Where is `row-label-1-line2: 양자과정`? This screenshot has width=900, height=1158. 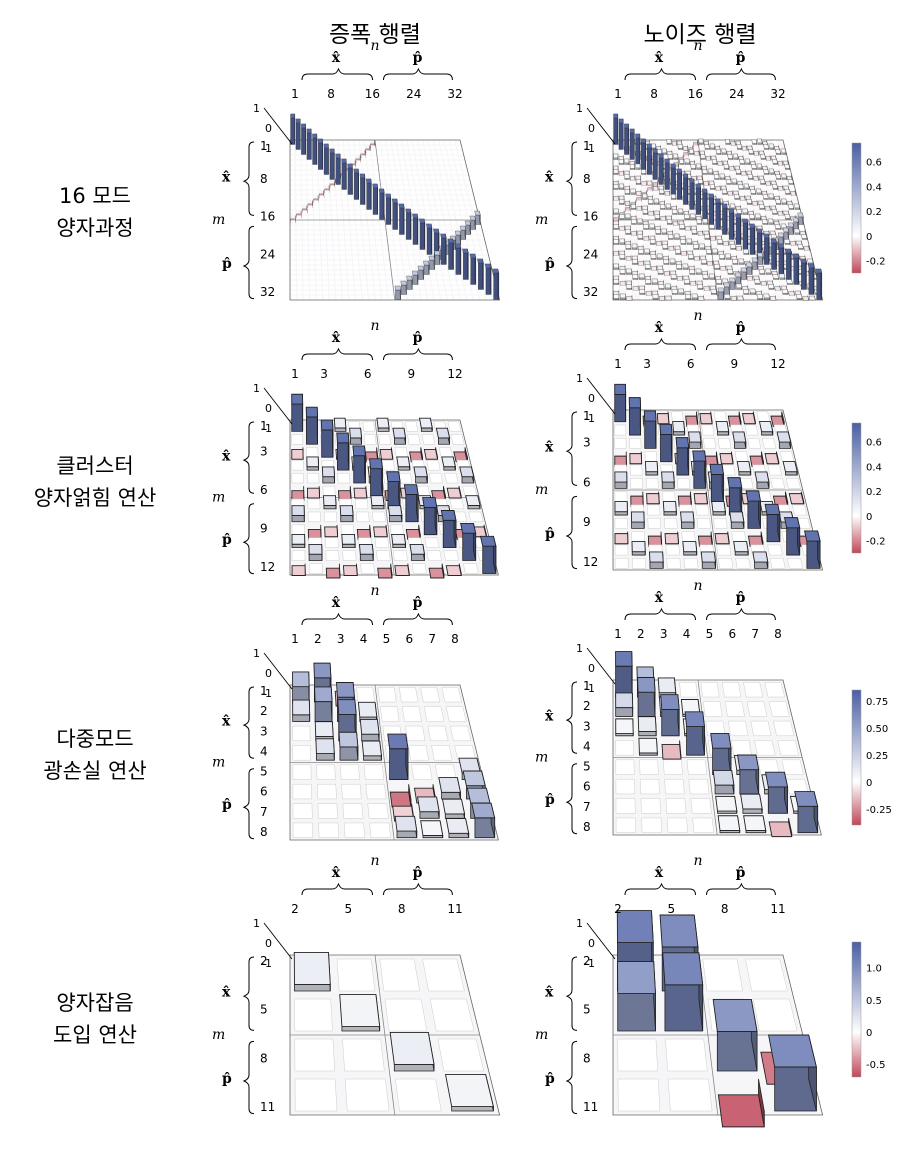 row-label-1-line2: 양자과정 is located at coordinates (94, 228).